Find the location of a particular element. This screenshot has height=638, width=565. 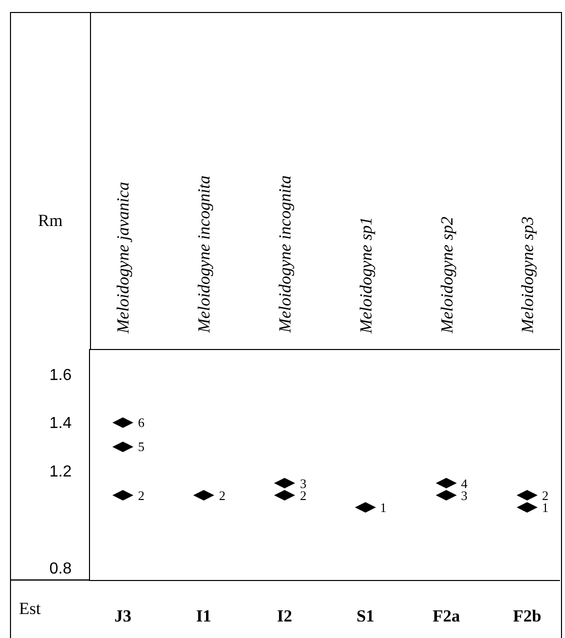

x-tick-label: I2 is located at coordinates (284, 616).